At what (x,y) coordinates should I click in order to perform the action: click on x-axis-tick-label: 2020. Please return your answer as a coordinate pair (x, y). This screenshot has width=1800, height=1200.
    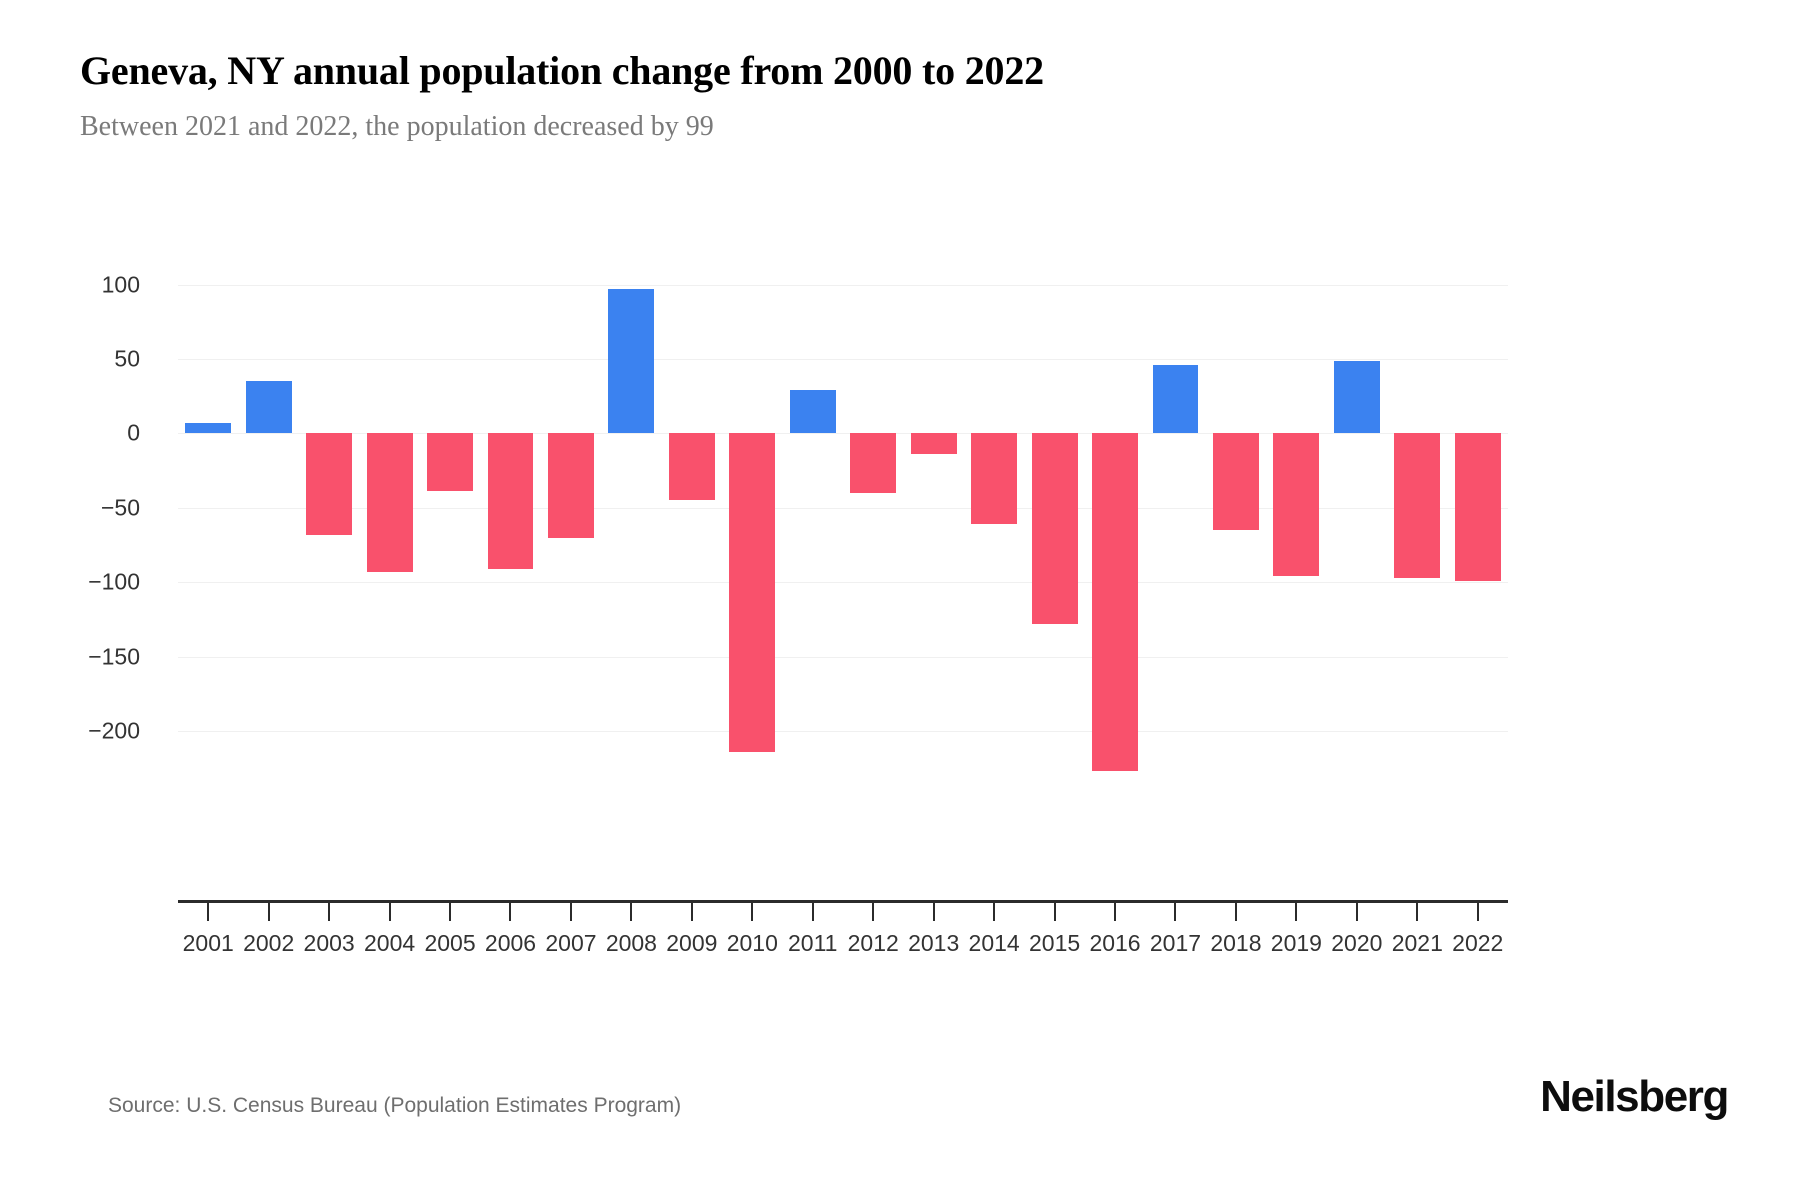
    Looking at the image, I should click on (1357, 943).